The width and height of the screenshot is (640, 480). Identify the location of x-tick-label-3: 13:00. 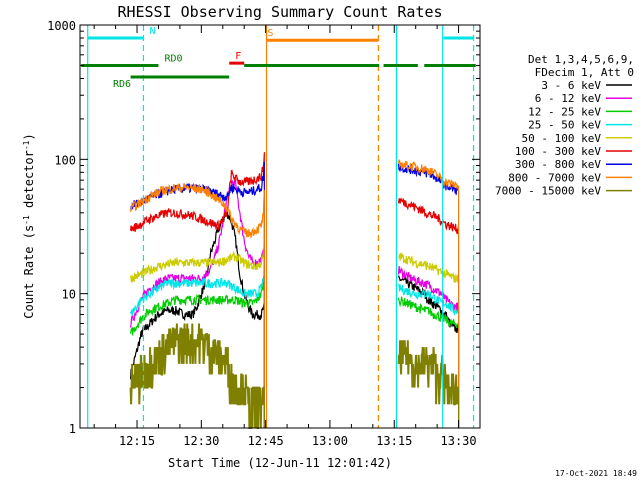
(330, 441).